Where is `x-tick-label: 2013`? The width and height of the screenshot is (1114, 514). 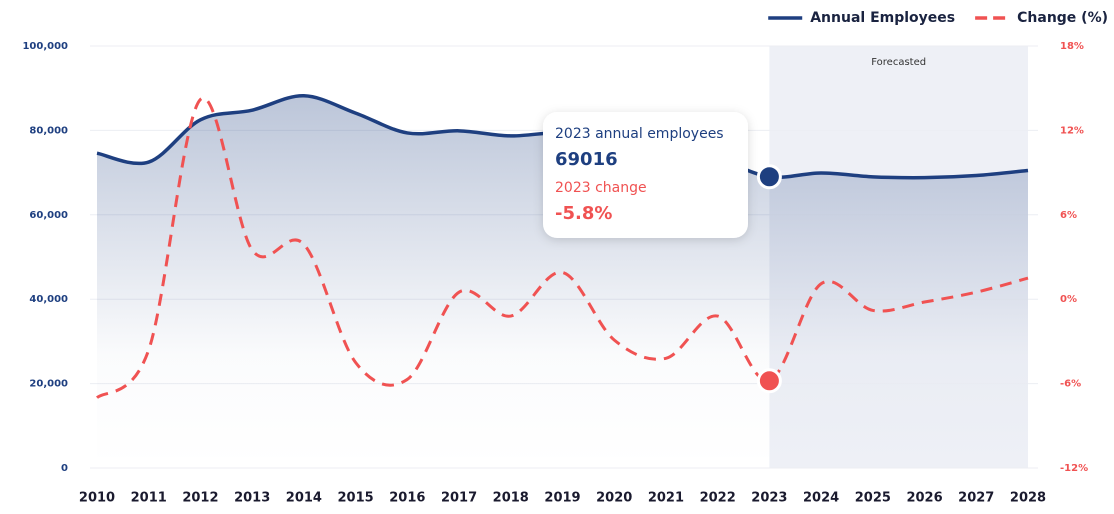 x-tick-label: 2013 is located at coordinates (252, 498).